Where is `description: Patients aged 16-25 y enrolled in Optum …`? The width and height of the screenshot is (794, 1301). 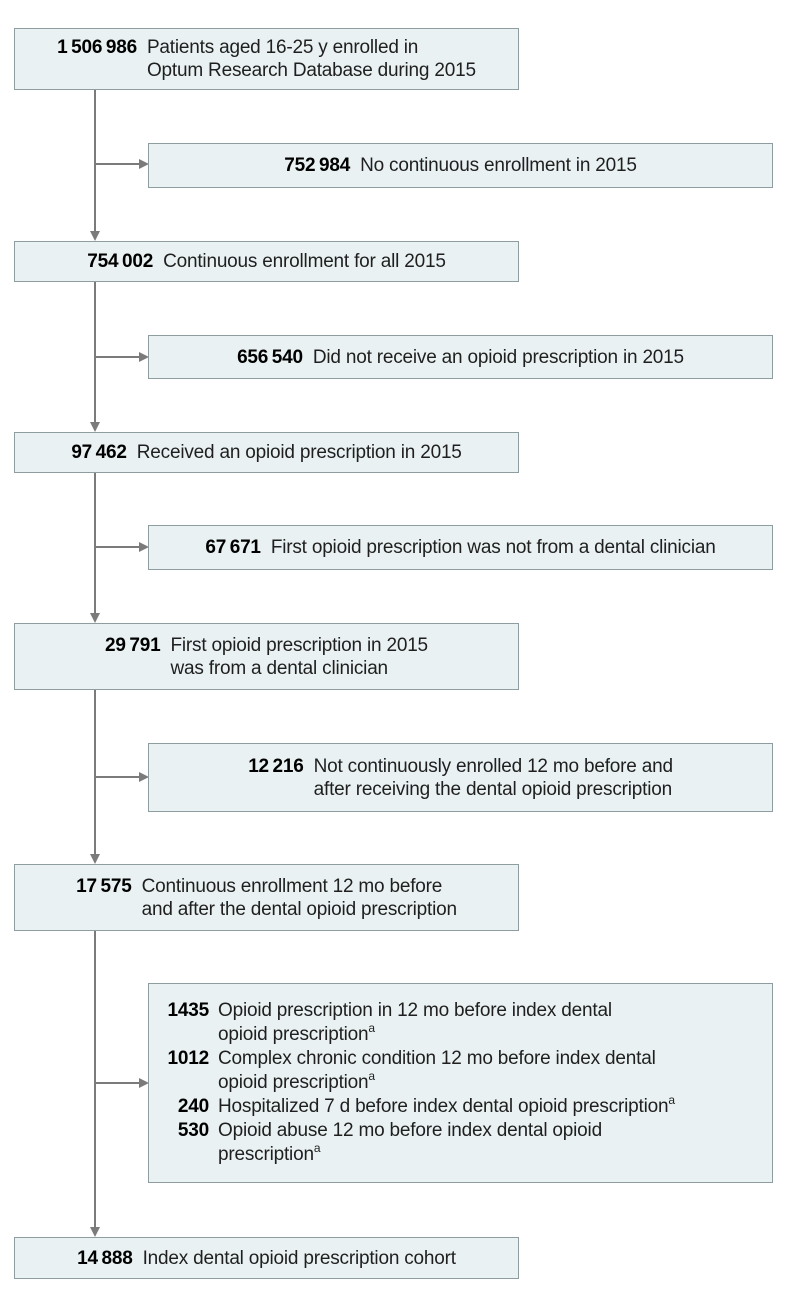 description: Patients aged 16-25 y enrolled in Optum … is located at coordinates (311, 59).